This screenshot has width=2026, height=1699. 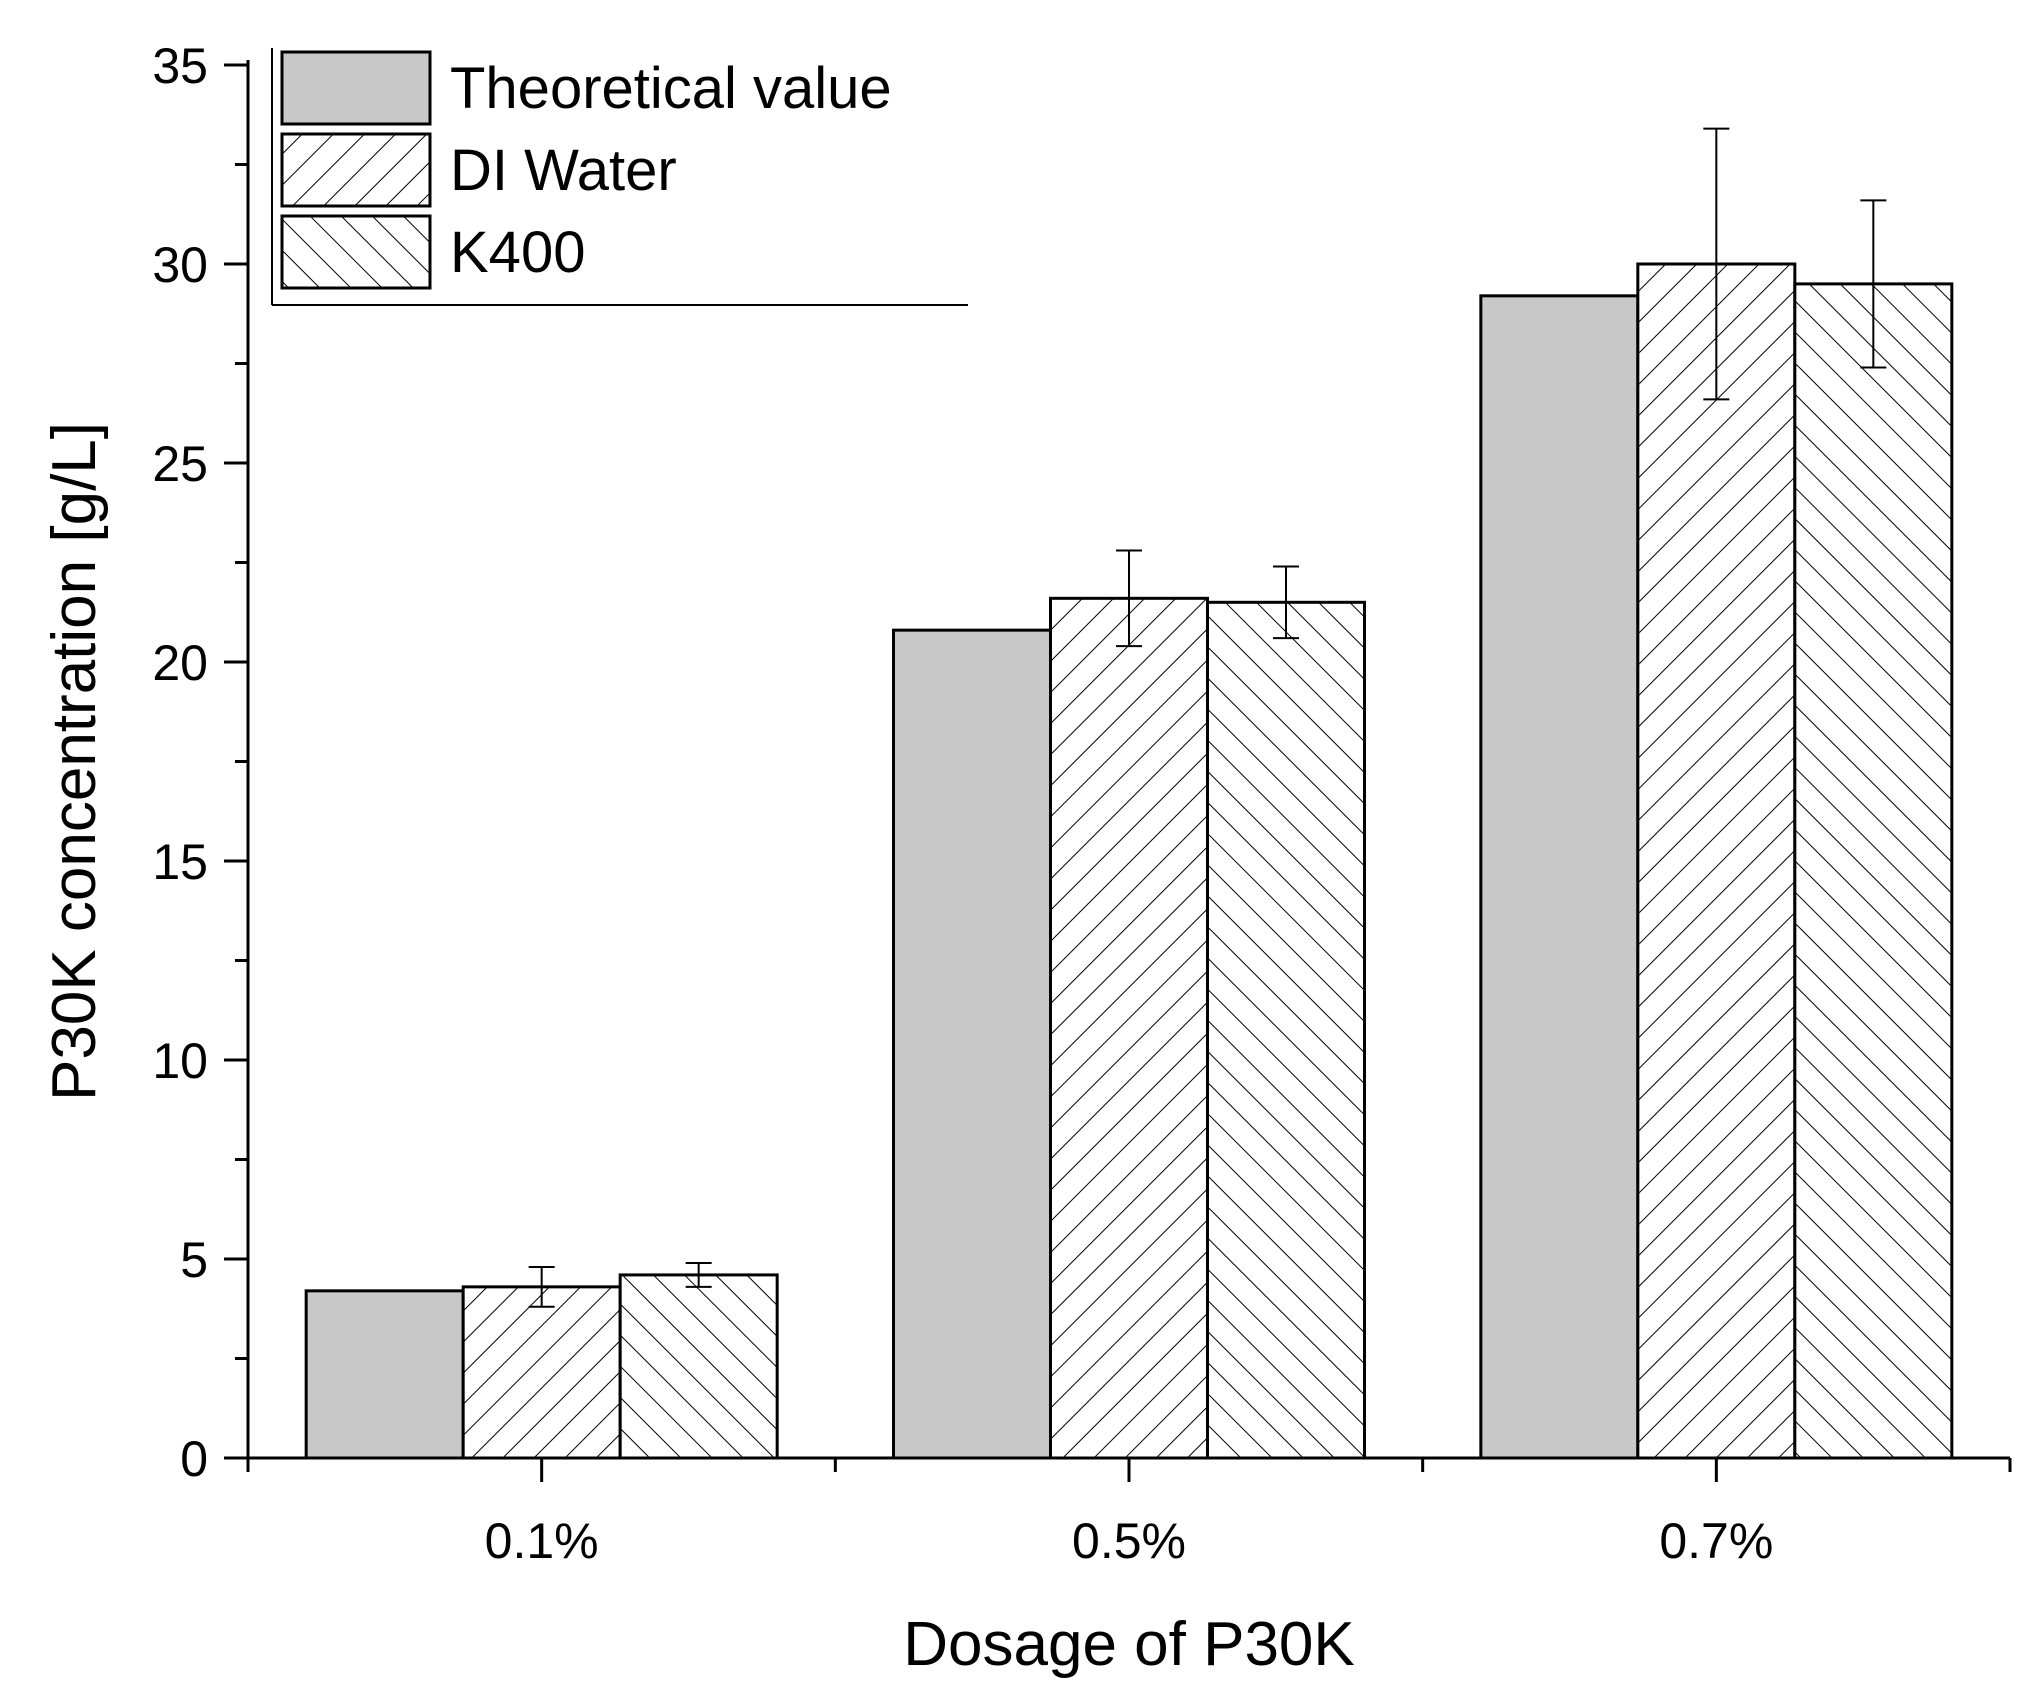 What do you see at coordinates (180, 1061) in the screenshot?
I see `y-tick-label: 10` at bounding box center [180, 1061].